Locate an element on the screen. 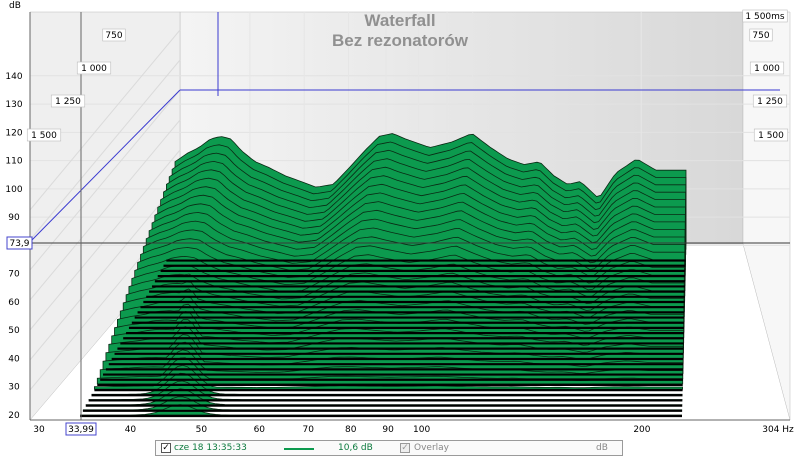 This screenshot has width=800, height=459. x-tick-label: 90 is located at coordinates (388, 430).